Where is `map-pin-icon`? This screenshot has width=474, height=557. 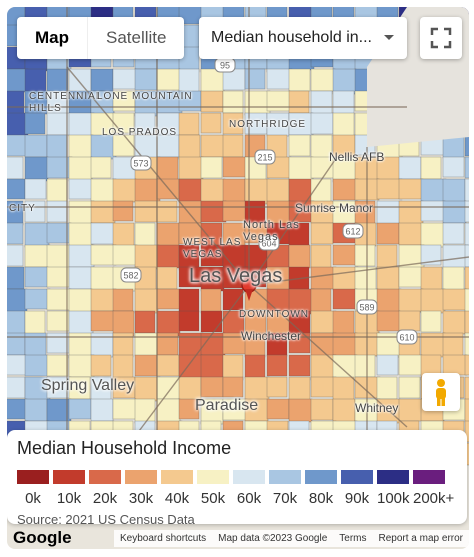
map-pin-icon is located at coordinates (249, 289).